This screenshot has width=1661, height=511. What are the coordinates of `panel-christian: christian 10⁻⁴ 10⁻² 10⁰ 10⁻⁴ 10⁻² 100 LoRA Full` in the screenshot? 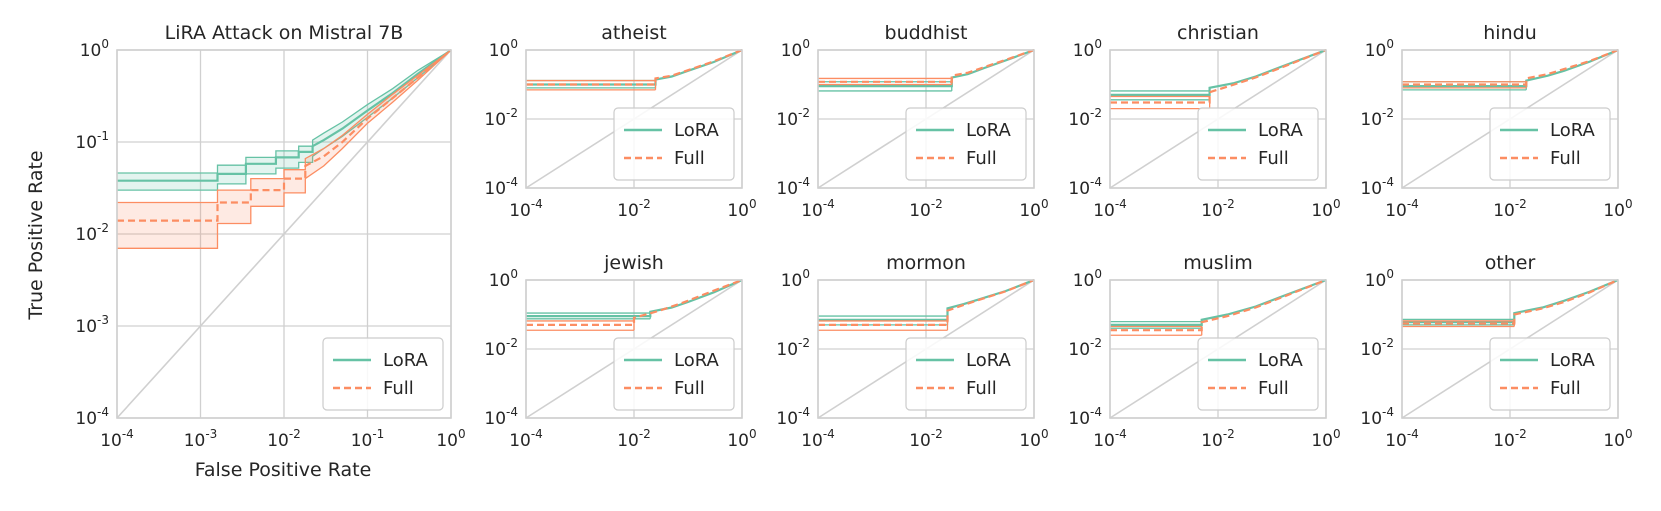 It's located at (1204, 121).